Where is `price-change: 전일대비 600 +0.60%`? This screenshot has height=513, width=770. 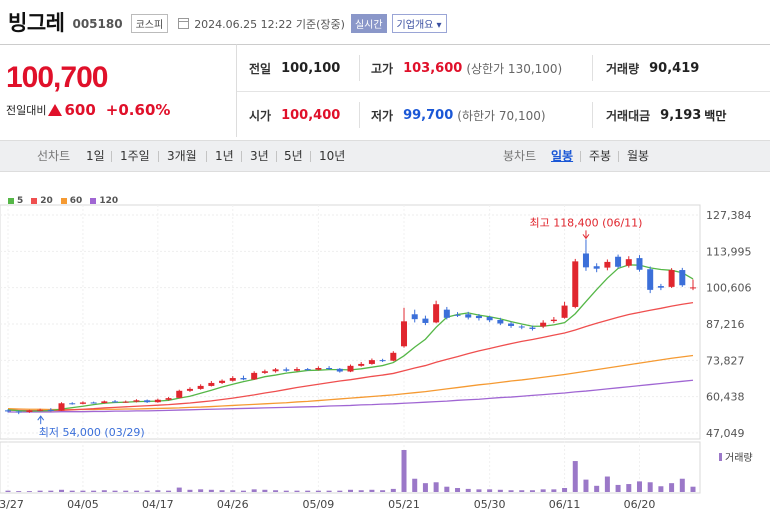 price-change: 전일대비 600 +0.60% is located at coordinates (88, 110).